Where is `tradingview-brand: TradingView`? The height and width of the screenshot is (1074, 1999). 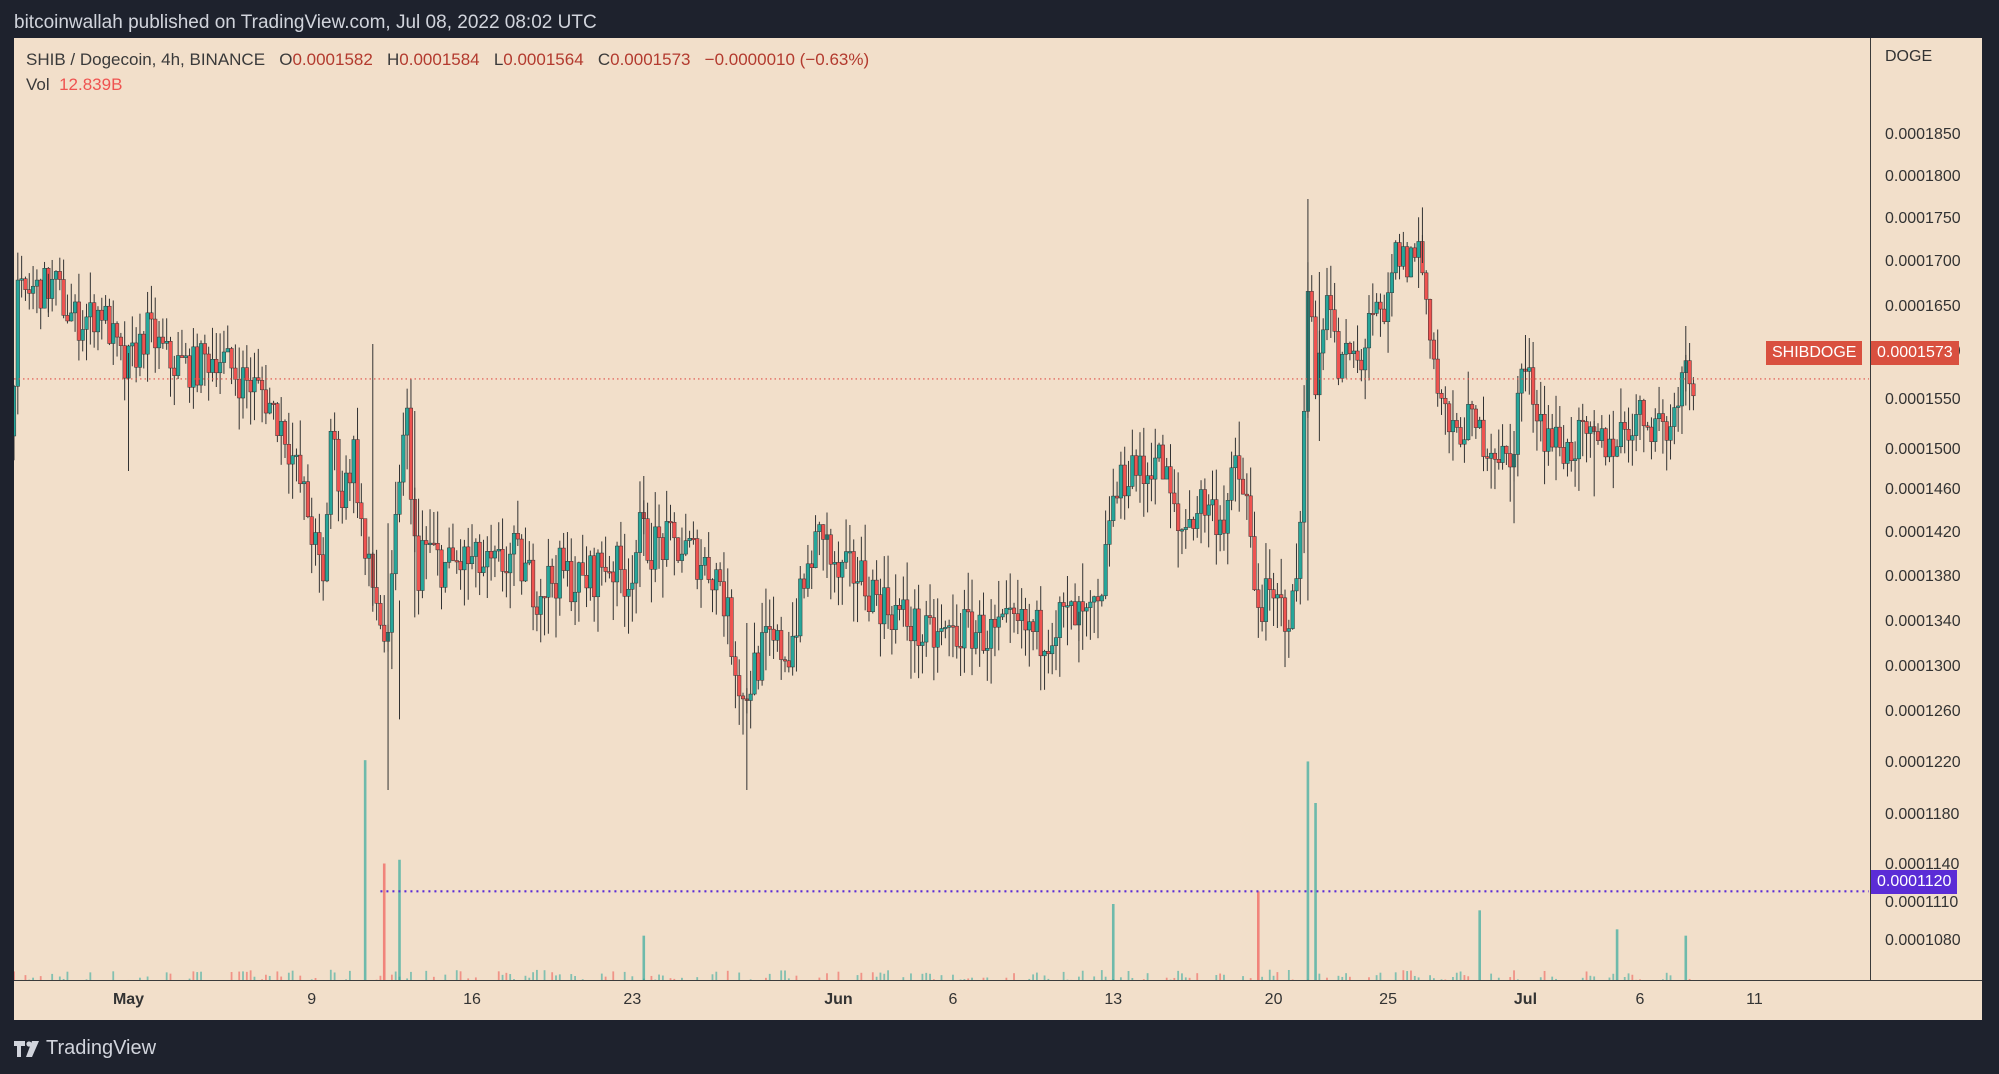
tradingview-brand: TradingView is located at coordinates (85, 1048).